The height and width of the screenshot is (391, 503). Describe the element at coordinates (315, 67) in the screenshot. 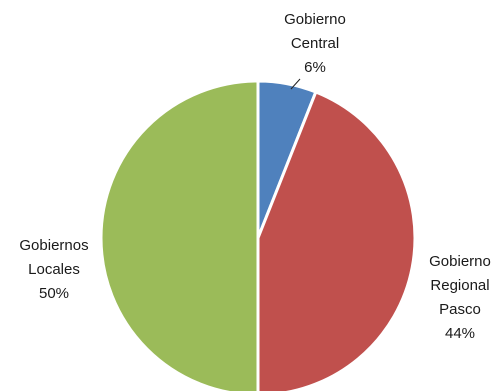

I see `slice-percent-label: 6%` at that location.